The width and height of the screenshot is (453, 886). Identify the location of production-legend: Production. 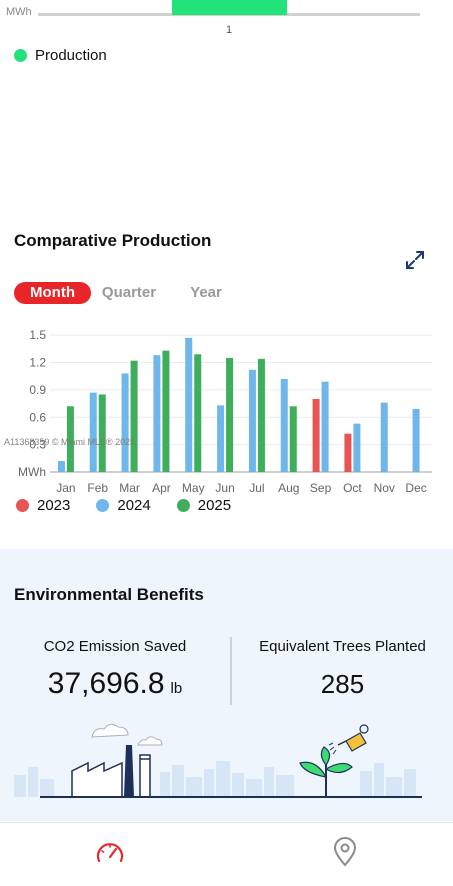
(60, 55).